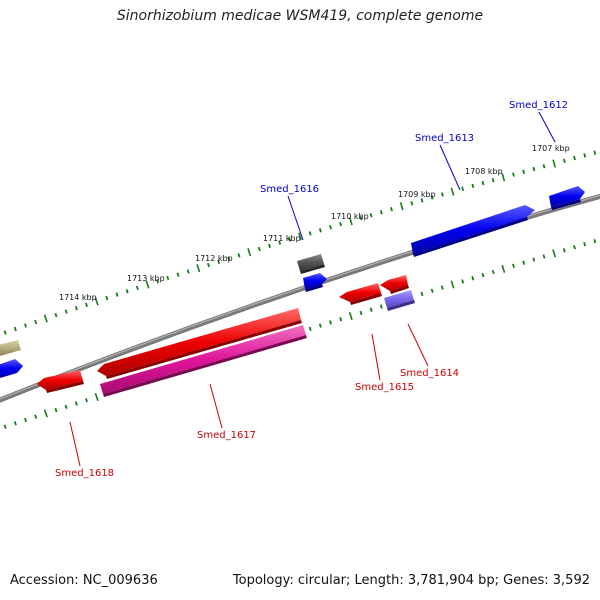 The height and width of the screenshot is (600, 600). What do you see at coordinates (78, 297) in the screenshot?
I see `tick-label-1714: 1714 kbp` at bounding box center [78, 297].